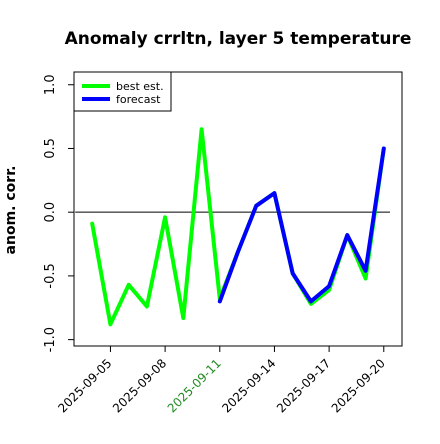 The width and height of the screenshot is (440, 444). Describe the element at coordinates (50, 275) in the screenshot. I see `y-tick-label: -0.5` at that location.